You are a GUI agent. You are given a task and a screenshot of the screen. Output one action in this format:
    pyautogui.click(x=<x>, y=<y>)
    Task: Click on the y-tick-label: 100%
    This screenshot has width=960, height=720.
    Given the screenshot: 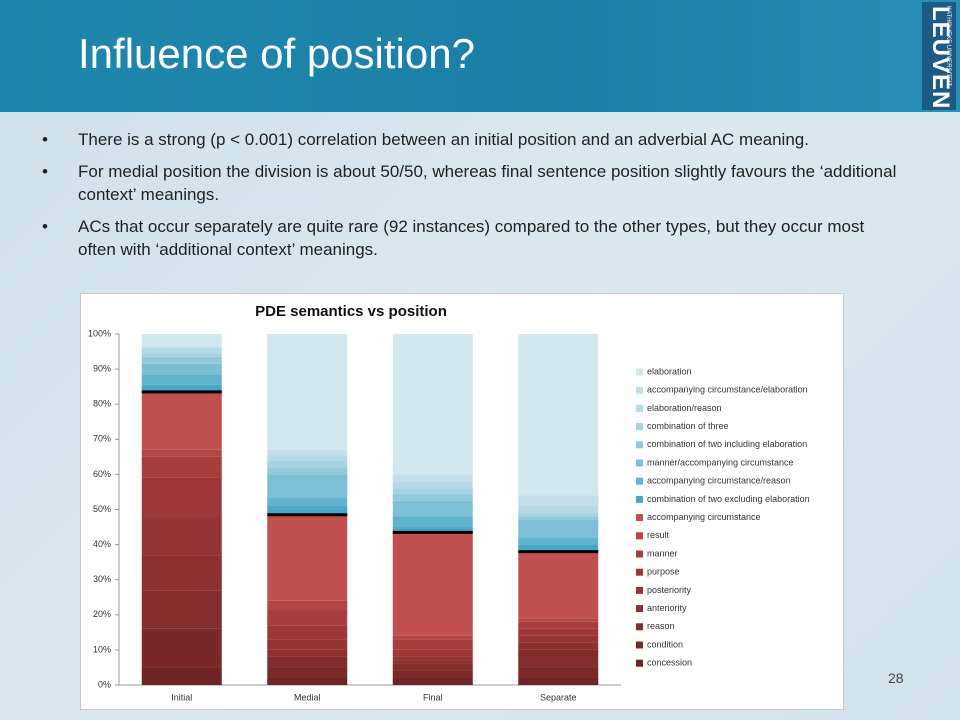 What is the action you would take?
    pyautogui.click(x=99, y=333)
    